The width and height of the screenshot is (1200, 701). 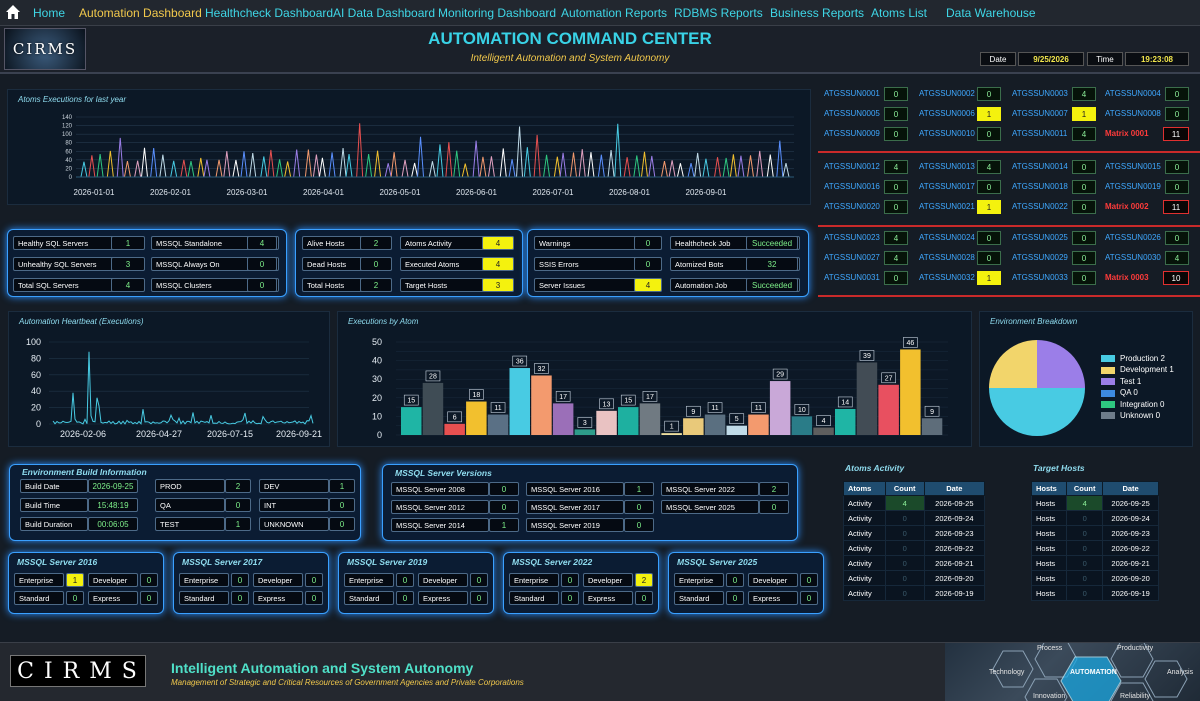 What do you see at coordinates (947, 277) in the screenshot?
I see `atom-name-atgssun0032: ATGSSUN0032` at bounding box center [947, 277].